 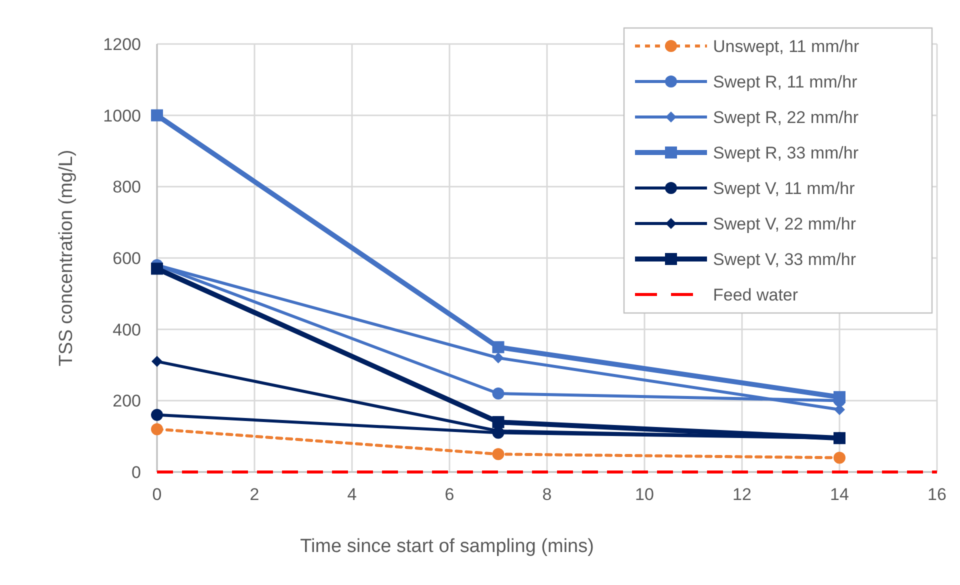 I want to click on y-tick-label: 1200, so click(x=122, y=44).